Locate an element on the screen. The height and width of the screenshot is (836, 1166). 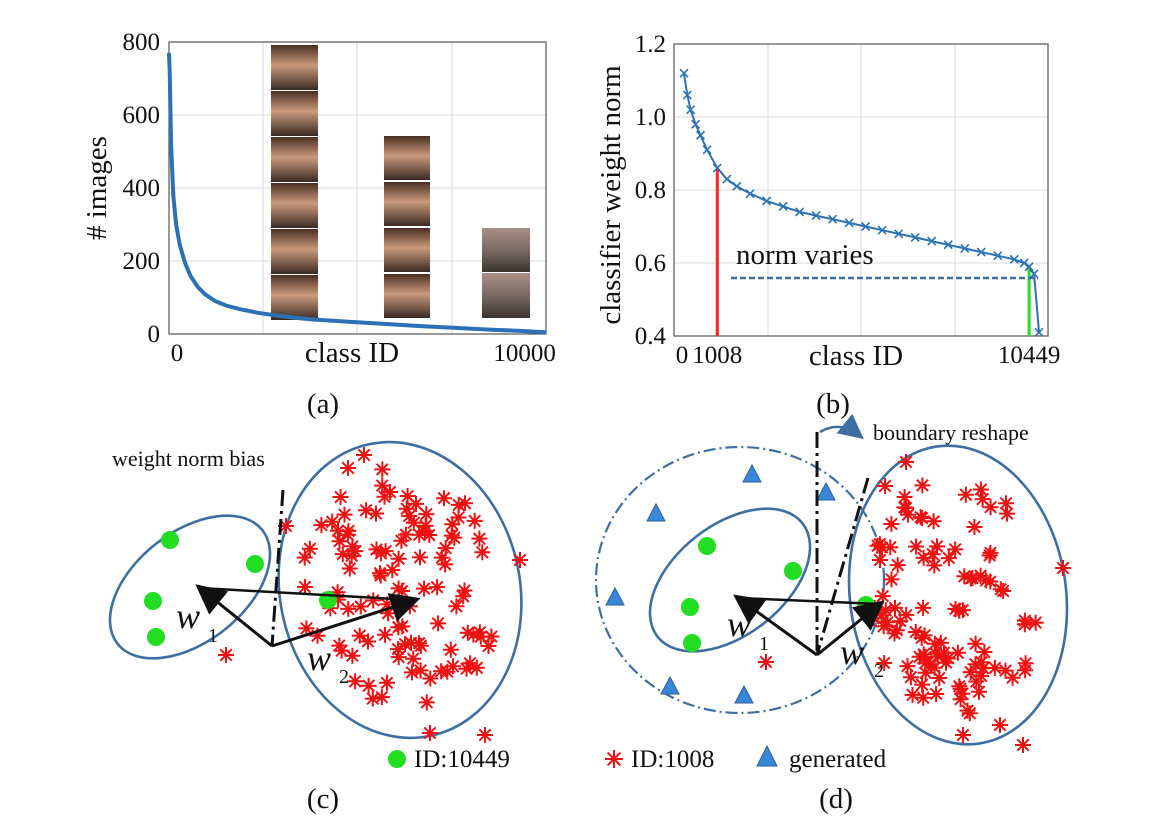
chart-a-xlabel: class ID is located at coordinates (352, 353).